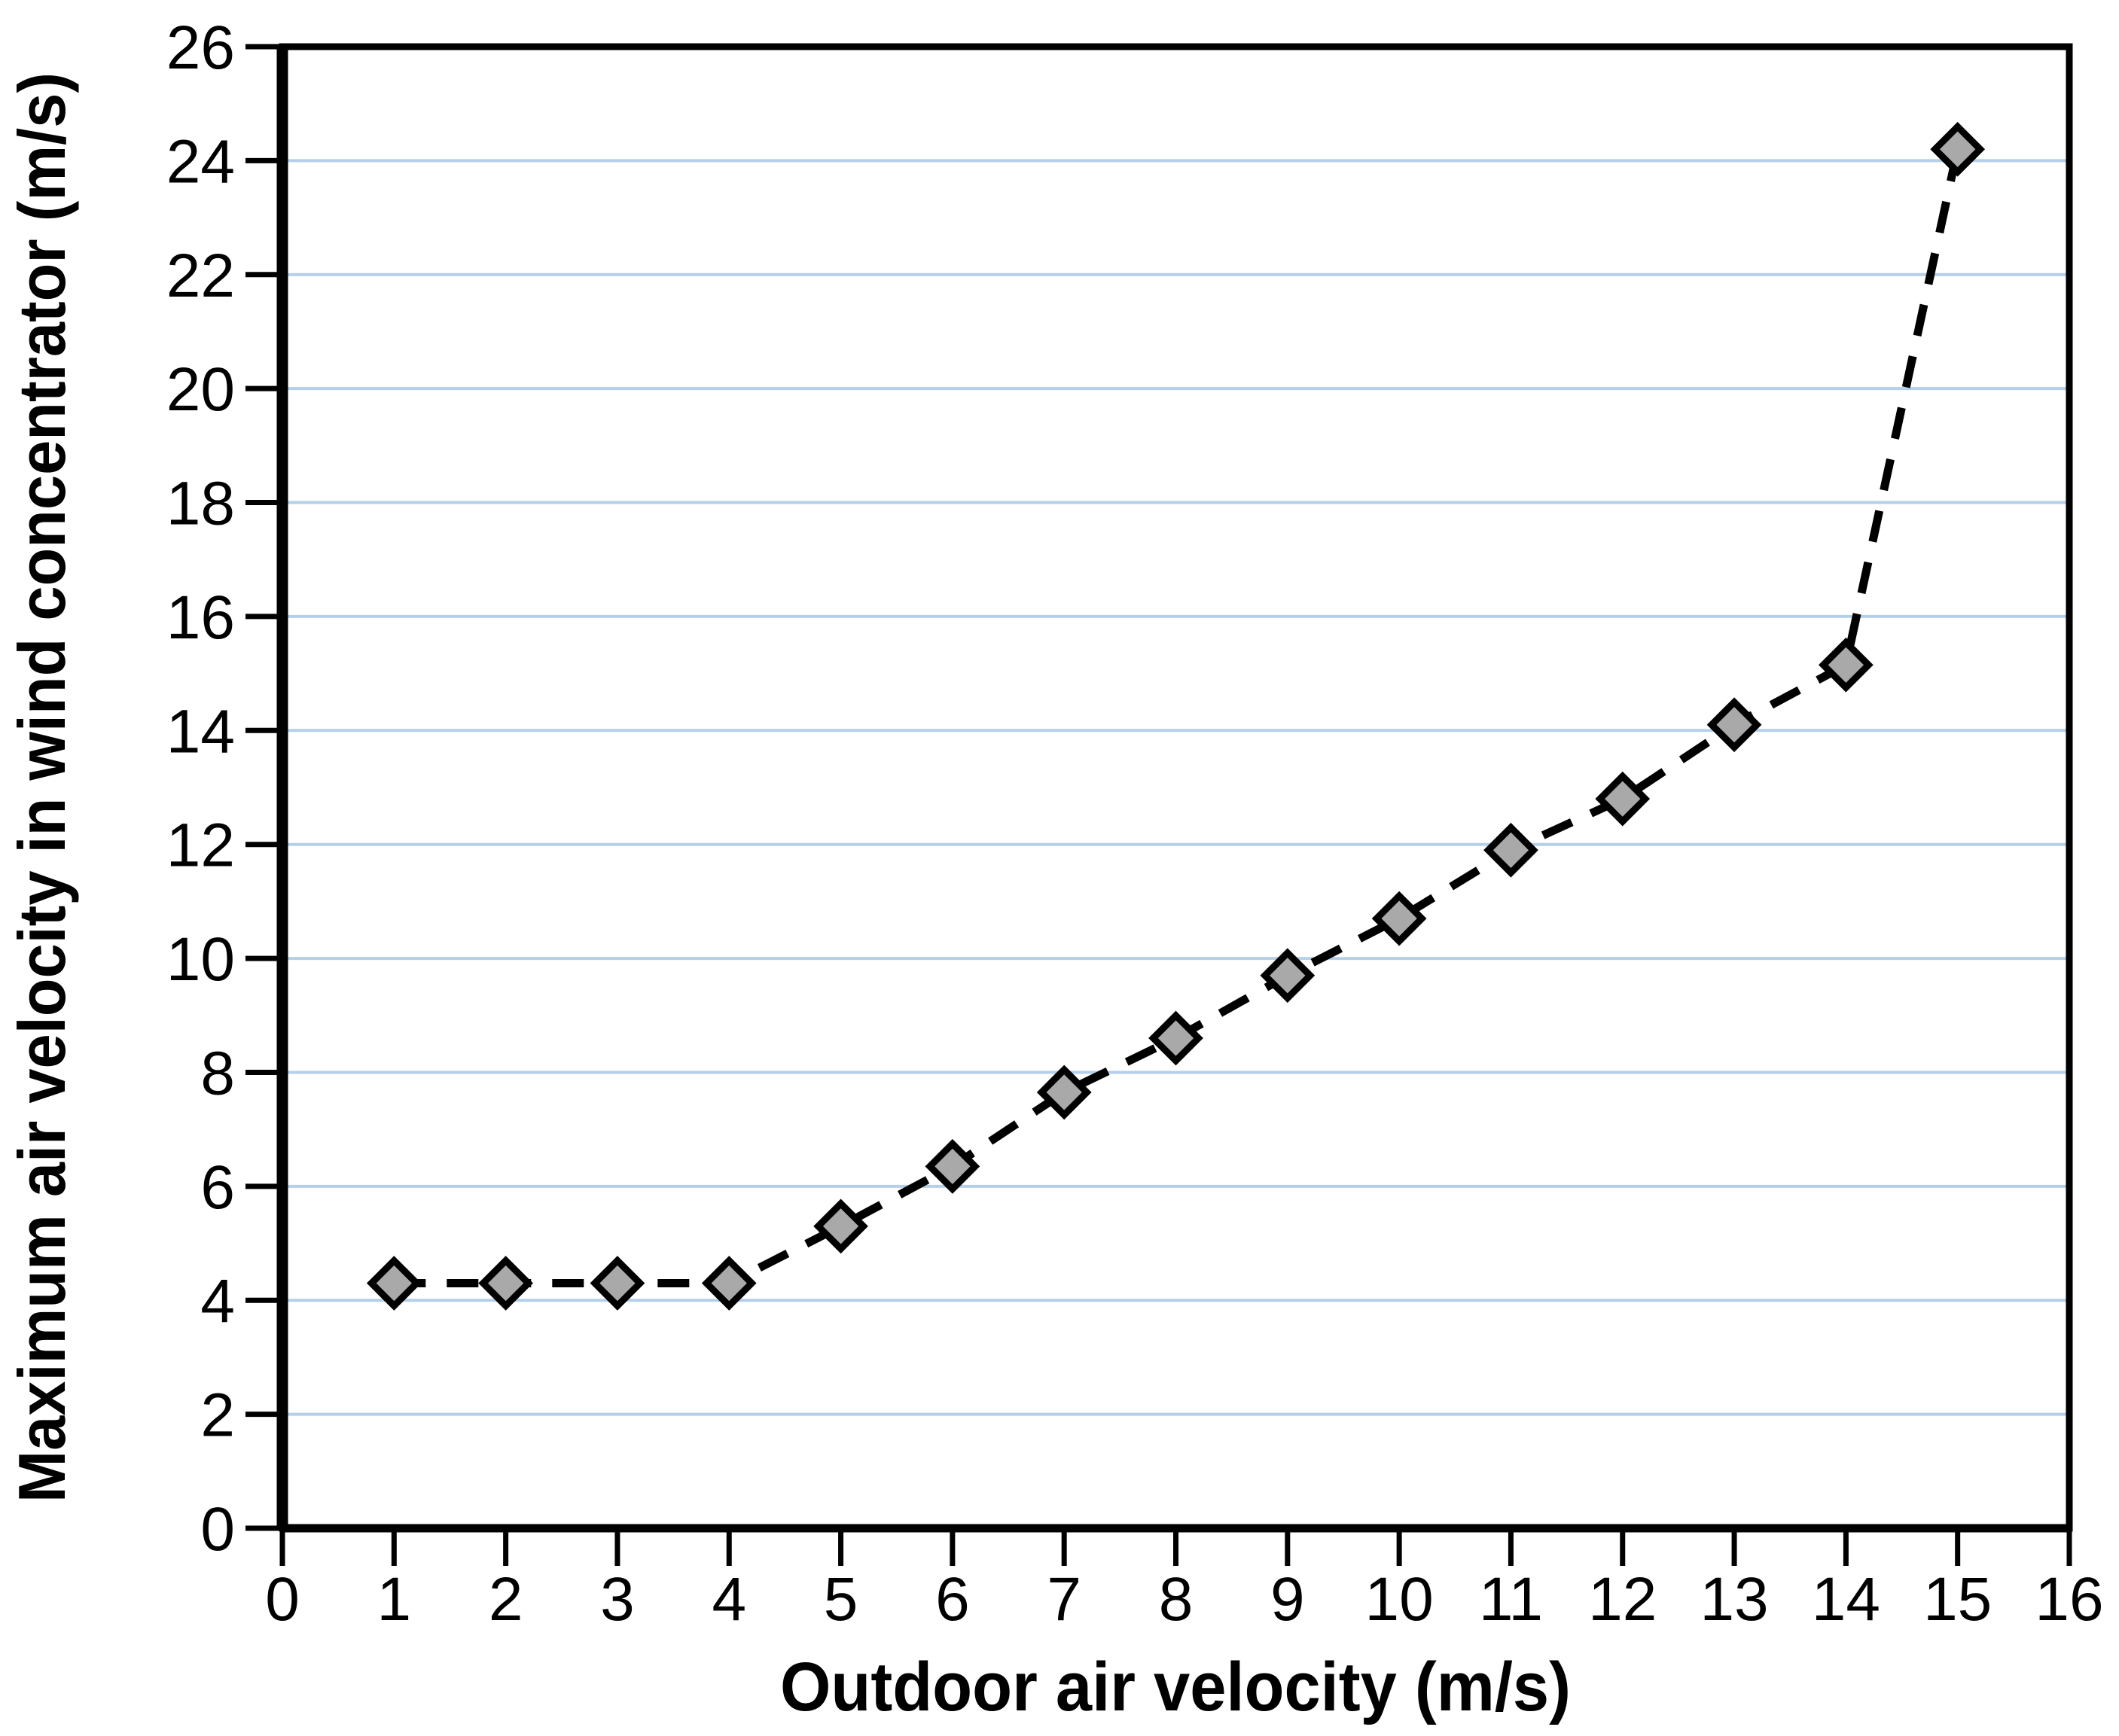  What do you see at coordinates (200, 846) in the screenshot?
I see `y-tick-label: 12` at bounding box center [200, 846].